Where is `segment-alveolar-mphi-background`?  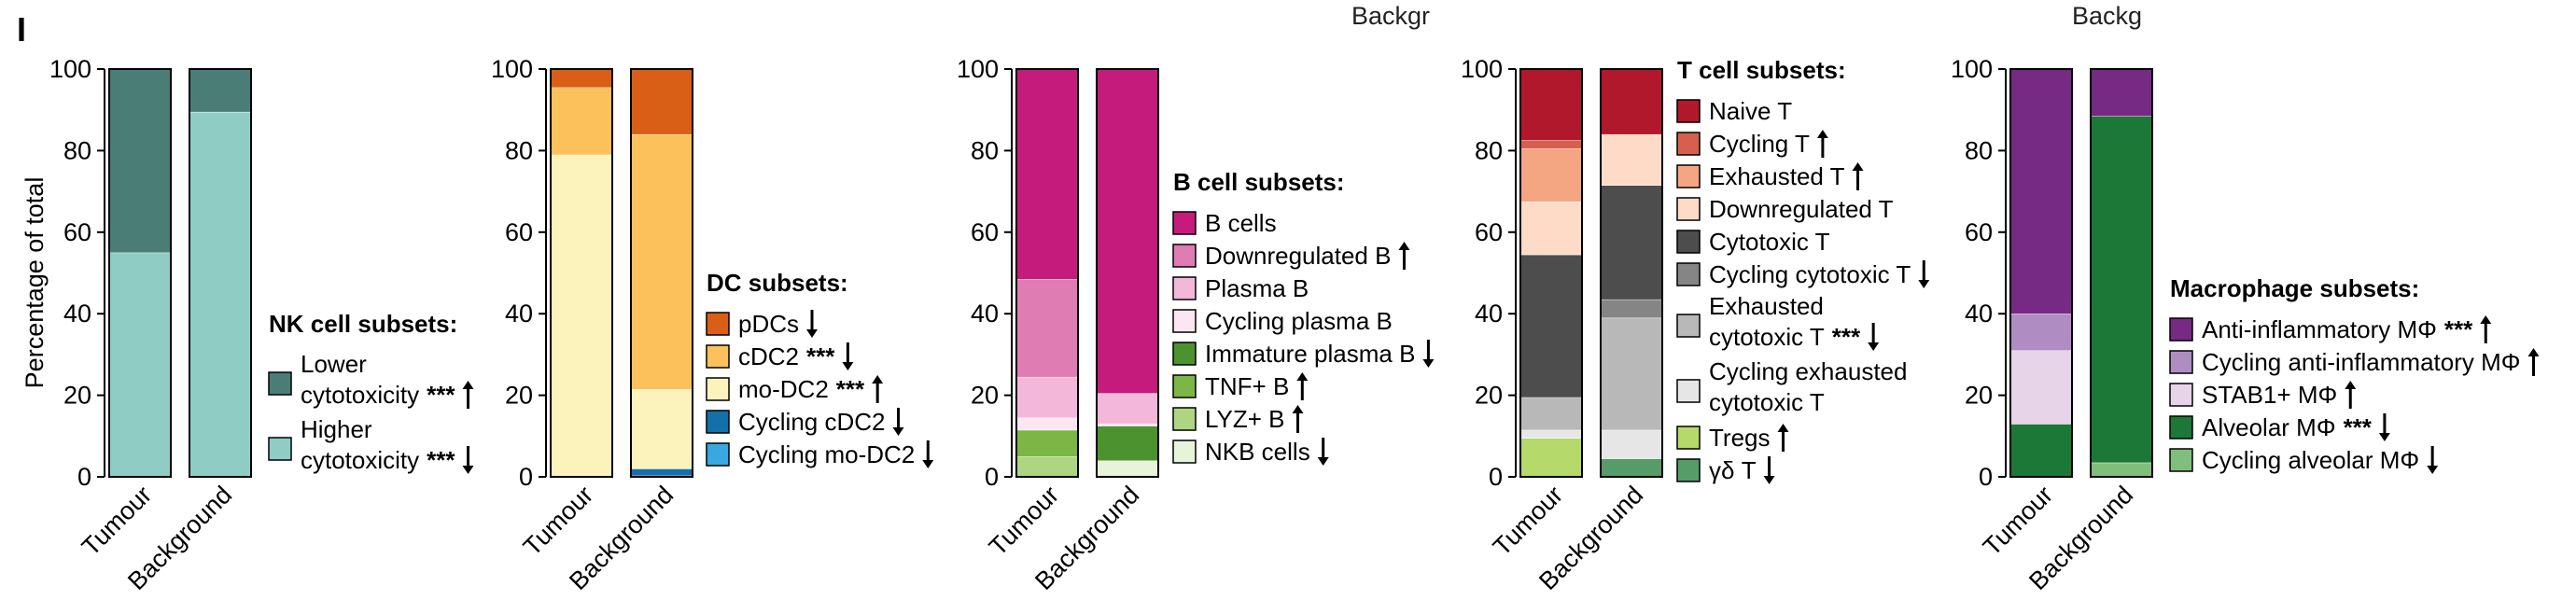 segment-alveolar-mphi-background is located at coordinates (2121, 289).